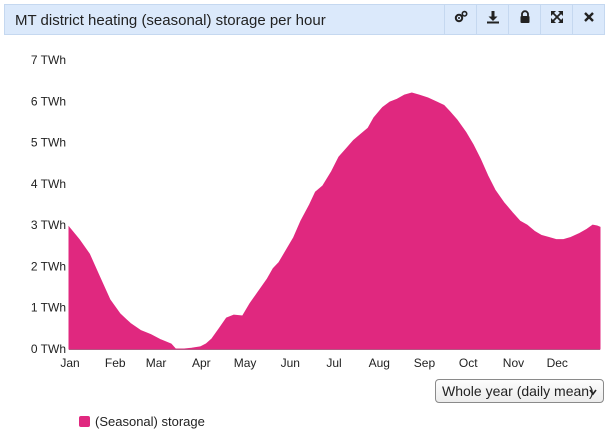  Describe the element at coordinates (245, 363) in the screenshot. I see `x-tick-label: May` at that location.